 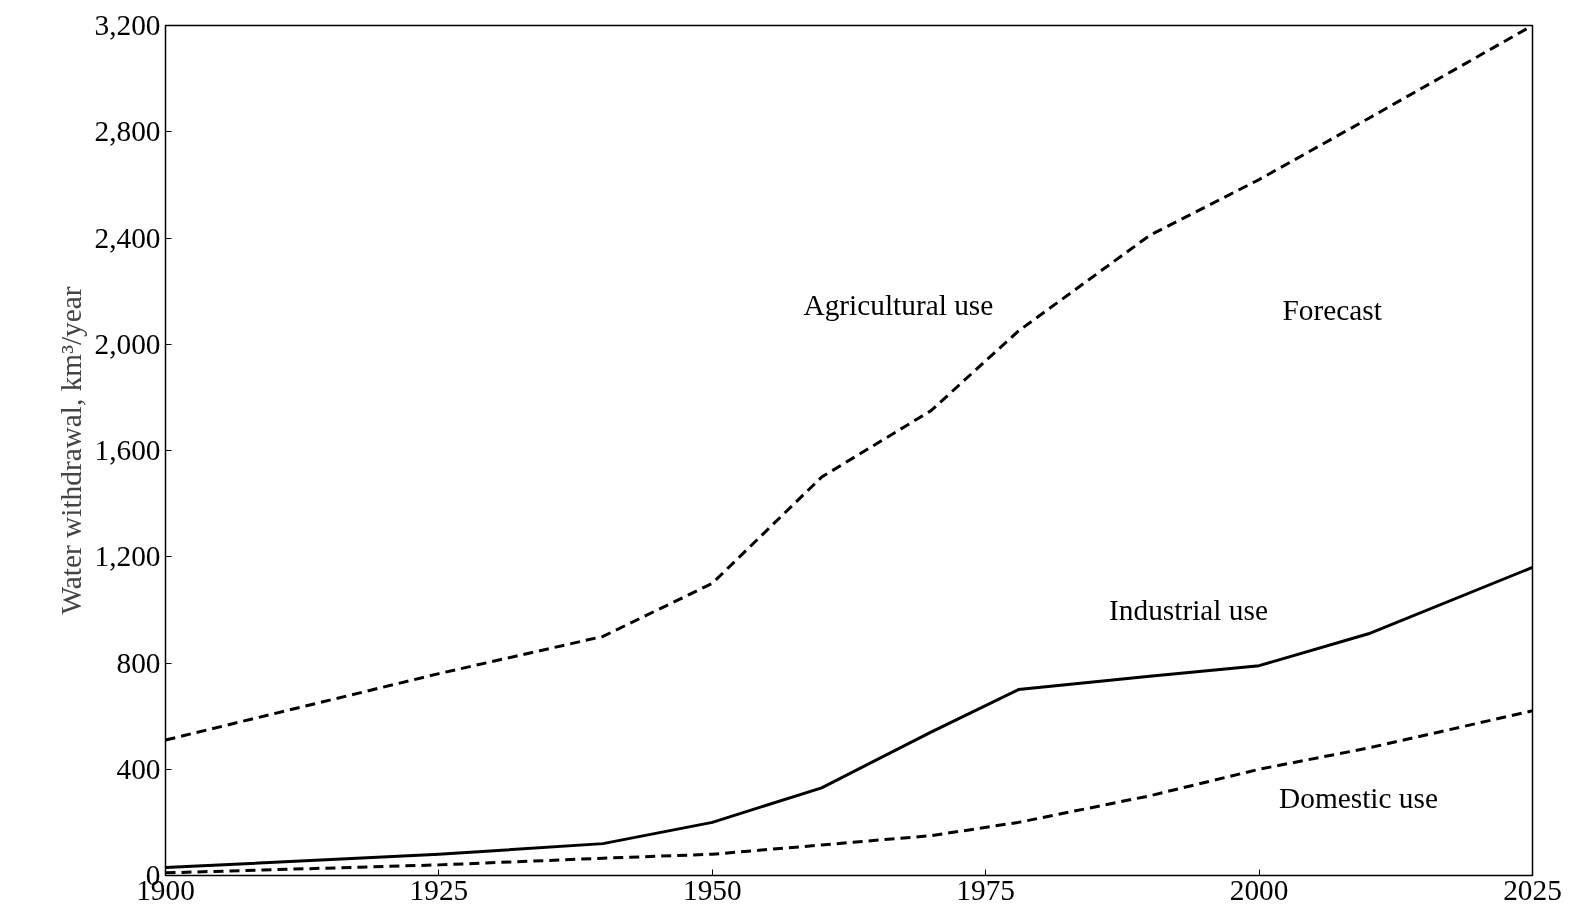 I want to click on y-tick-label: 800, so click(x=138, y=662).